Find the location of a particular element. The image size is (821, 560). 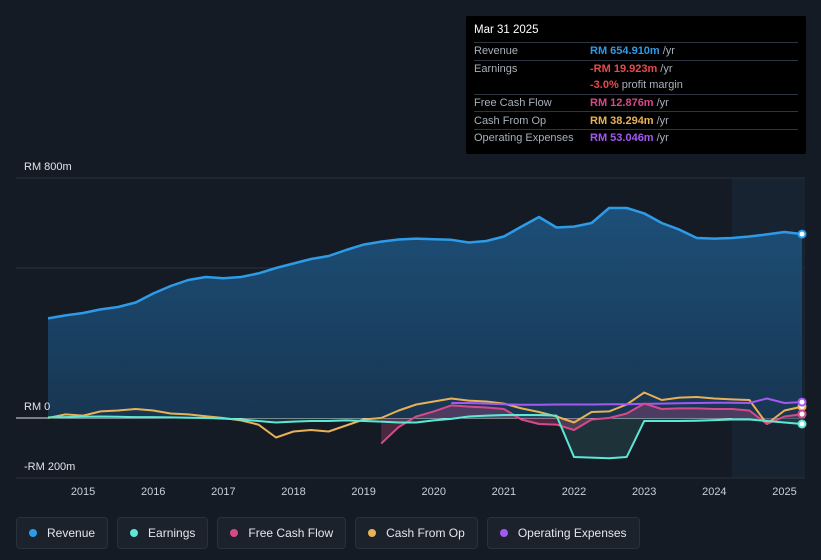

x-tick-label: 2024 is located at coordinates (714, 492).